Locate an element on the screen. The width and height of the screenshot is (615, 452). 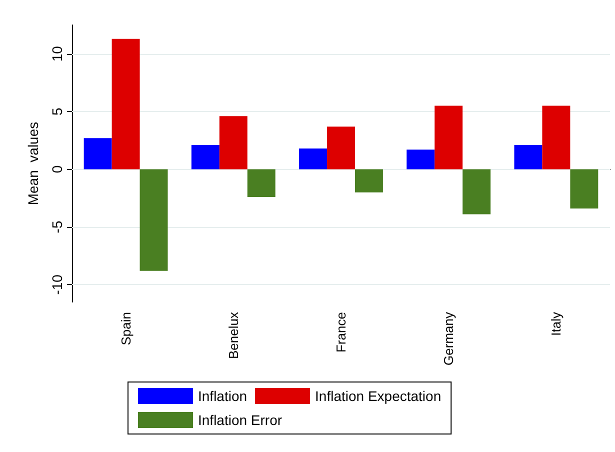
x-tick-label: Spain is located at coordinates (126, 329).